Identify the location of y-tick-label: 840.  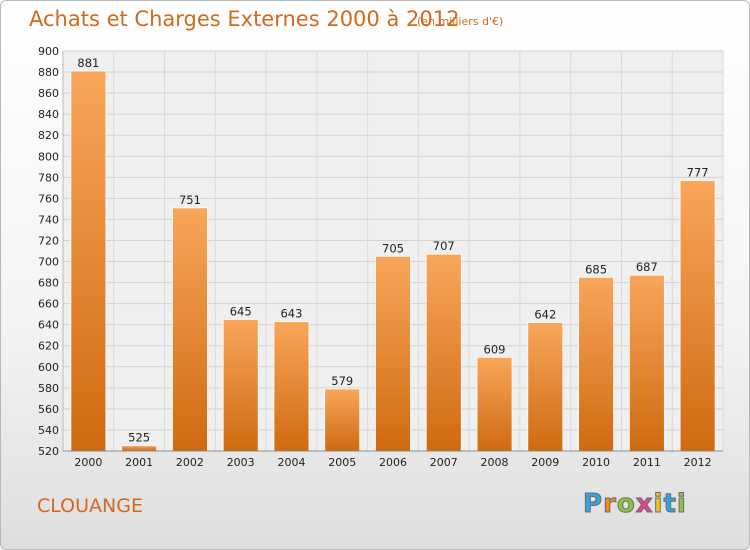
(48, 114).